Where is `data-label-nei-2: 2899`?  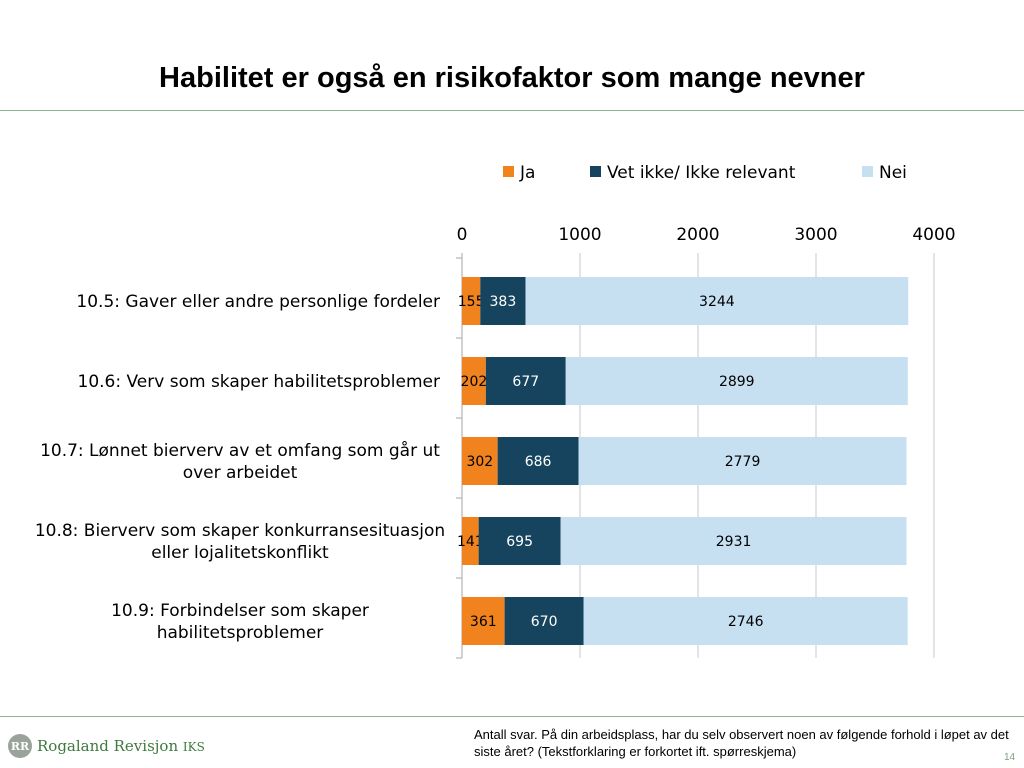
data-label-nei-2: 2899 is located at coordinates (737, 382).